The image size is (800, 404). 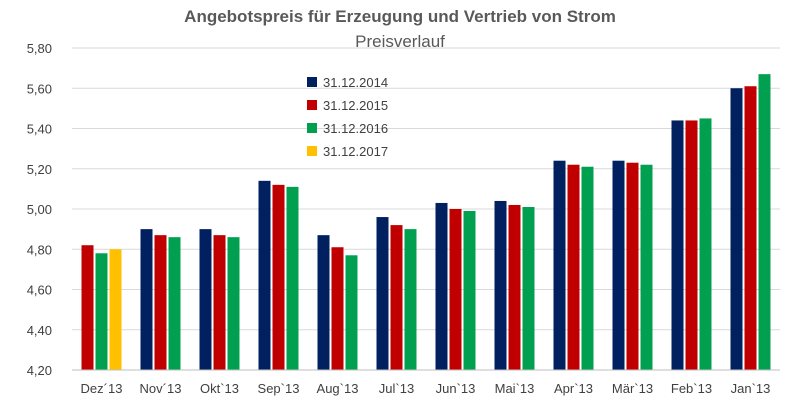 What do you see at coordinates (219, 388) in the screenshot?
I see `x-tick-label: Okt`13` at bounding box center [219, 388].